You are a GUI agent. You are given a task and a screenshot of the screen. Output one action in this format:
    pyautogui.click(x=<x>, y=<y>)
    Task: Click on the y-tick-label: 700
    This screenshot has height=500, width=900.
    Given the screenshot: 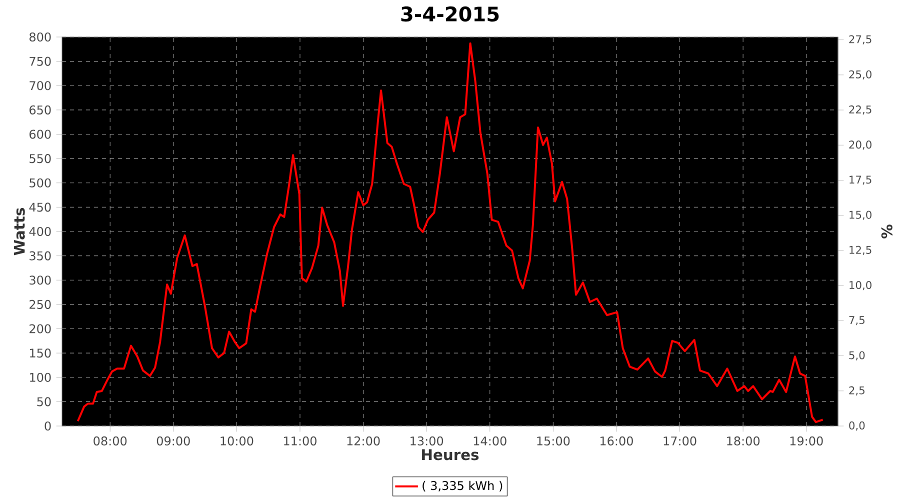 What is the action you would take?
    pyautogui.click(x=40, y=85)
    